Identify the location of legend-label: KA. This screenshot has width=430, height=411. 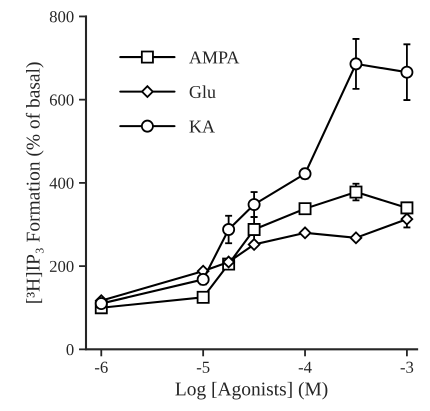
(202, 126).